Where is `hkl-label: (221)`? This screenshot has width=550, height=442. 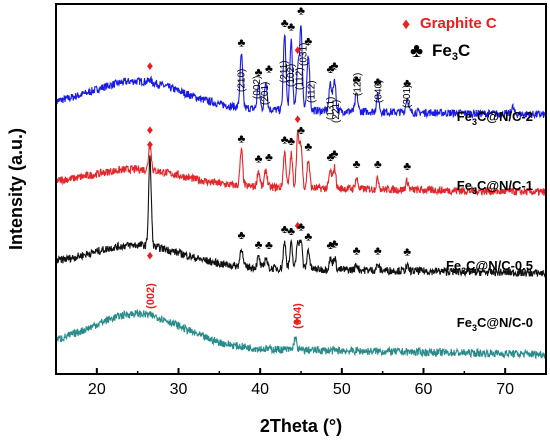
hkl-label: (221) is located at coordinates (336, 111).